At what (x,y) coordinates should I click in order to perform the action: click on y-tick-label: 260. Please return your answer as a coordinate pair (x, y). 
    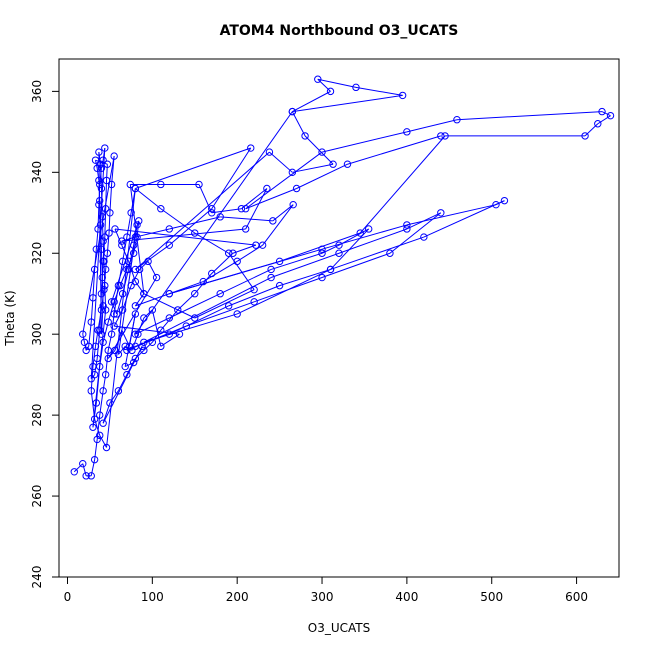
    Looking at the image, I should click on (37, 496).